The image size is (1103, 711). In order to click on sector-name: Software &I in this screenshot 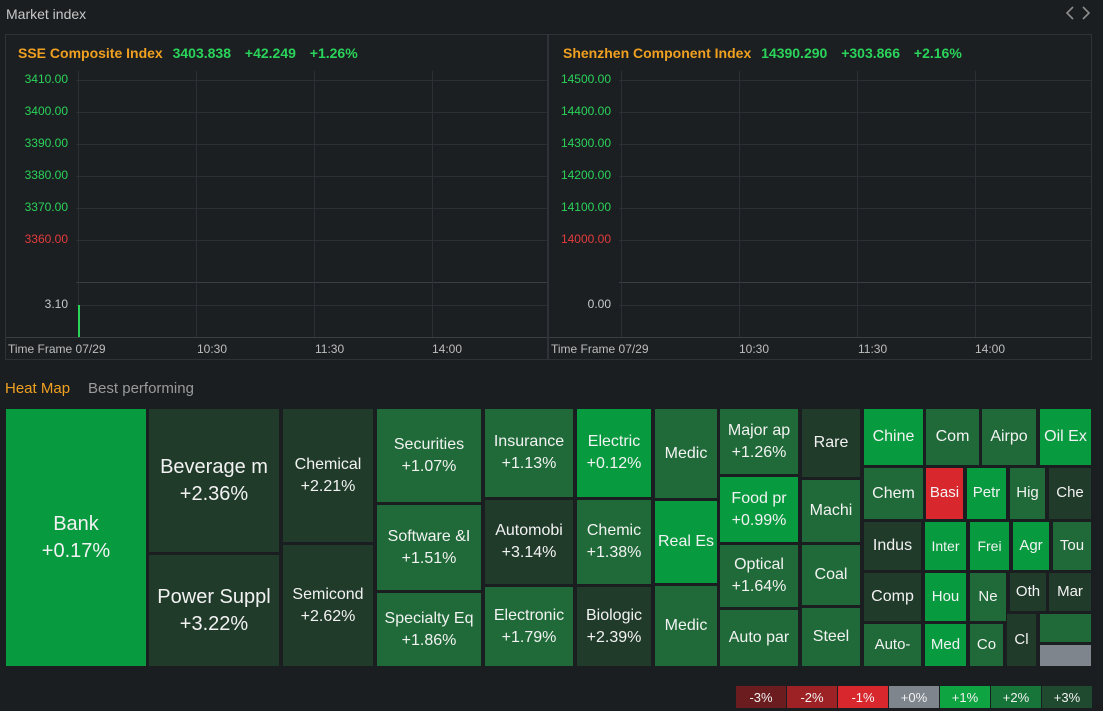, I will do `click(429, 536)`.